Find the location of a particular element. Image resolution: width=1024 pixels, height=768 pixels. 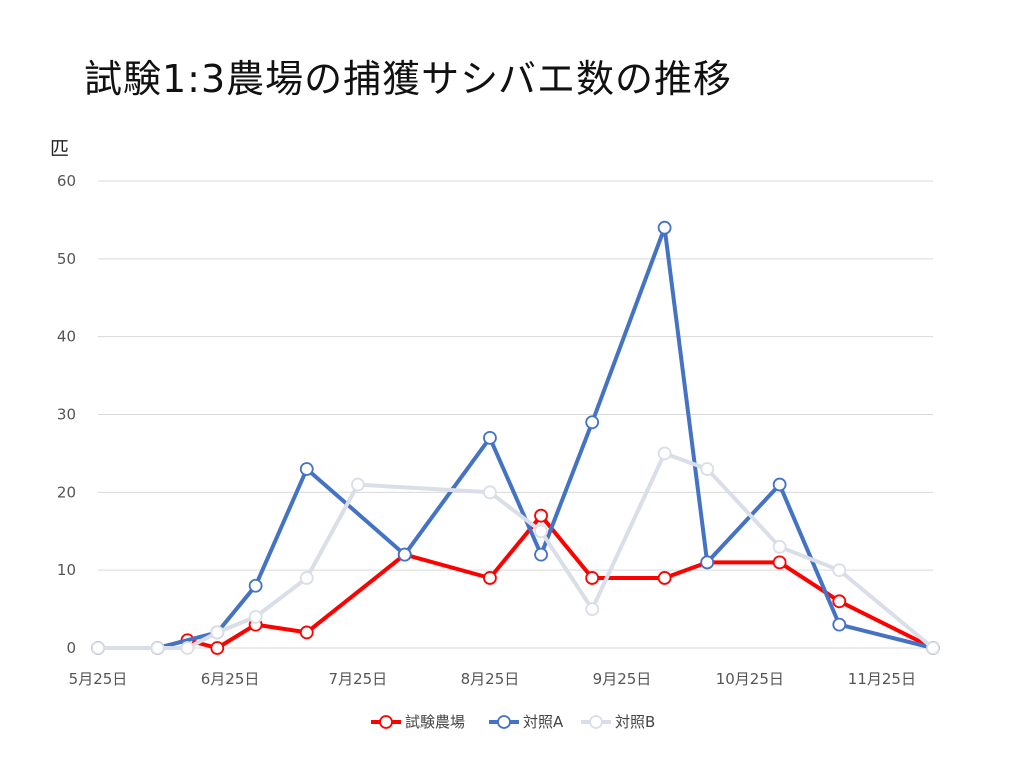

legend-label: 対照B is located at coordinates (635, 722).